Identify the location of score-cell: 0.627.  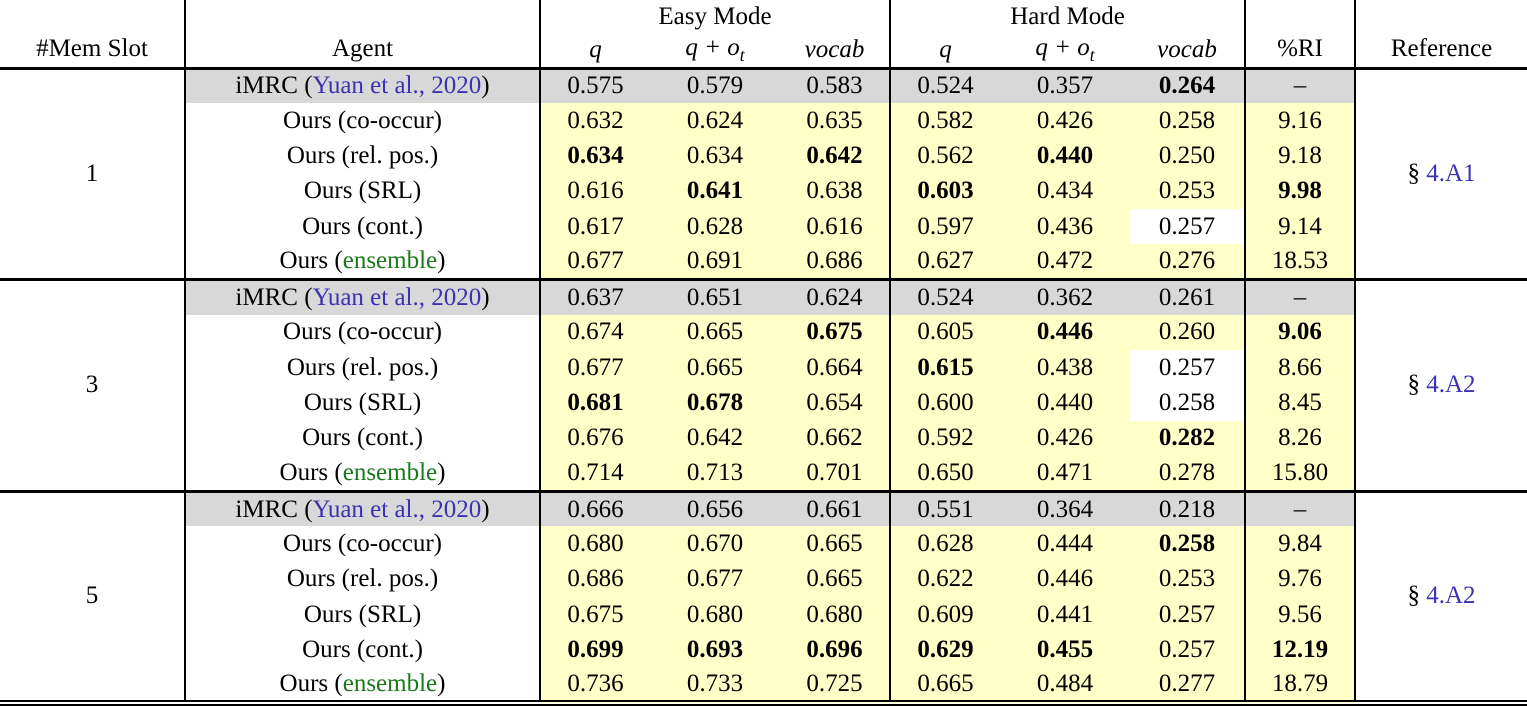
(944, 262).